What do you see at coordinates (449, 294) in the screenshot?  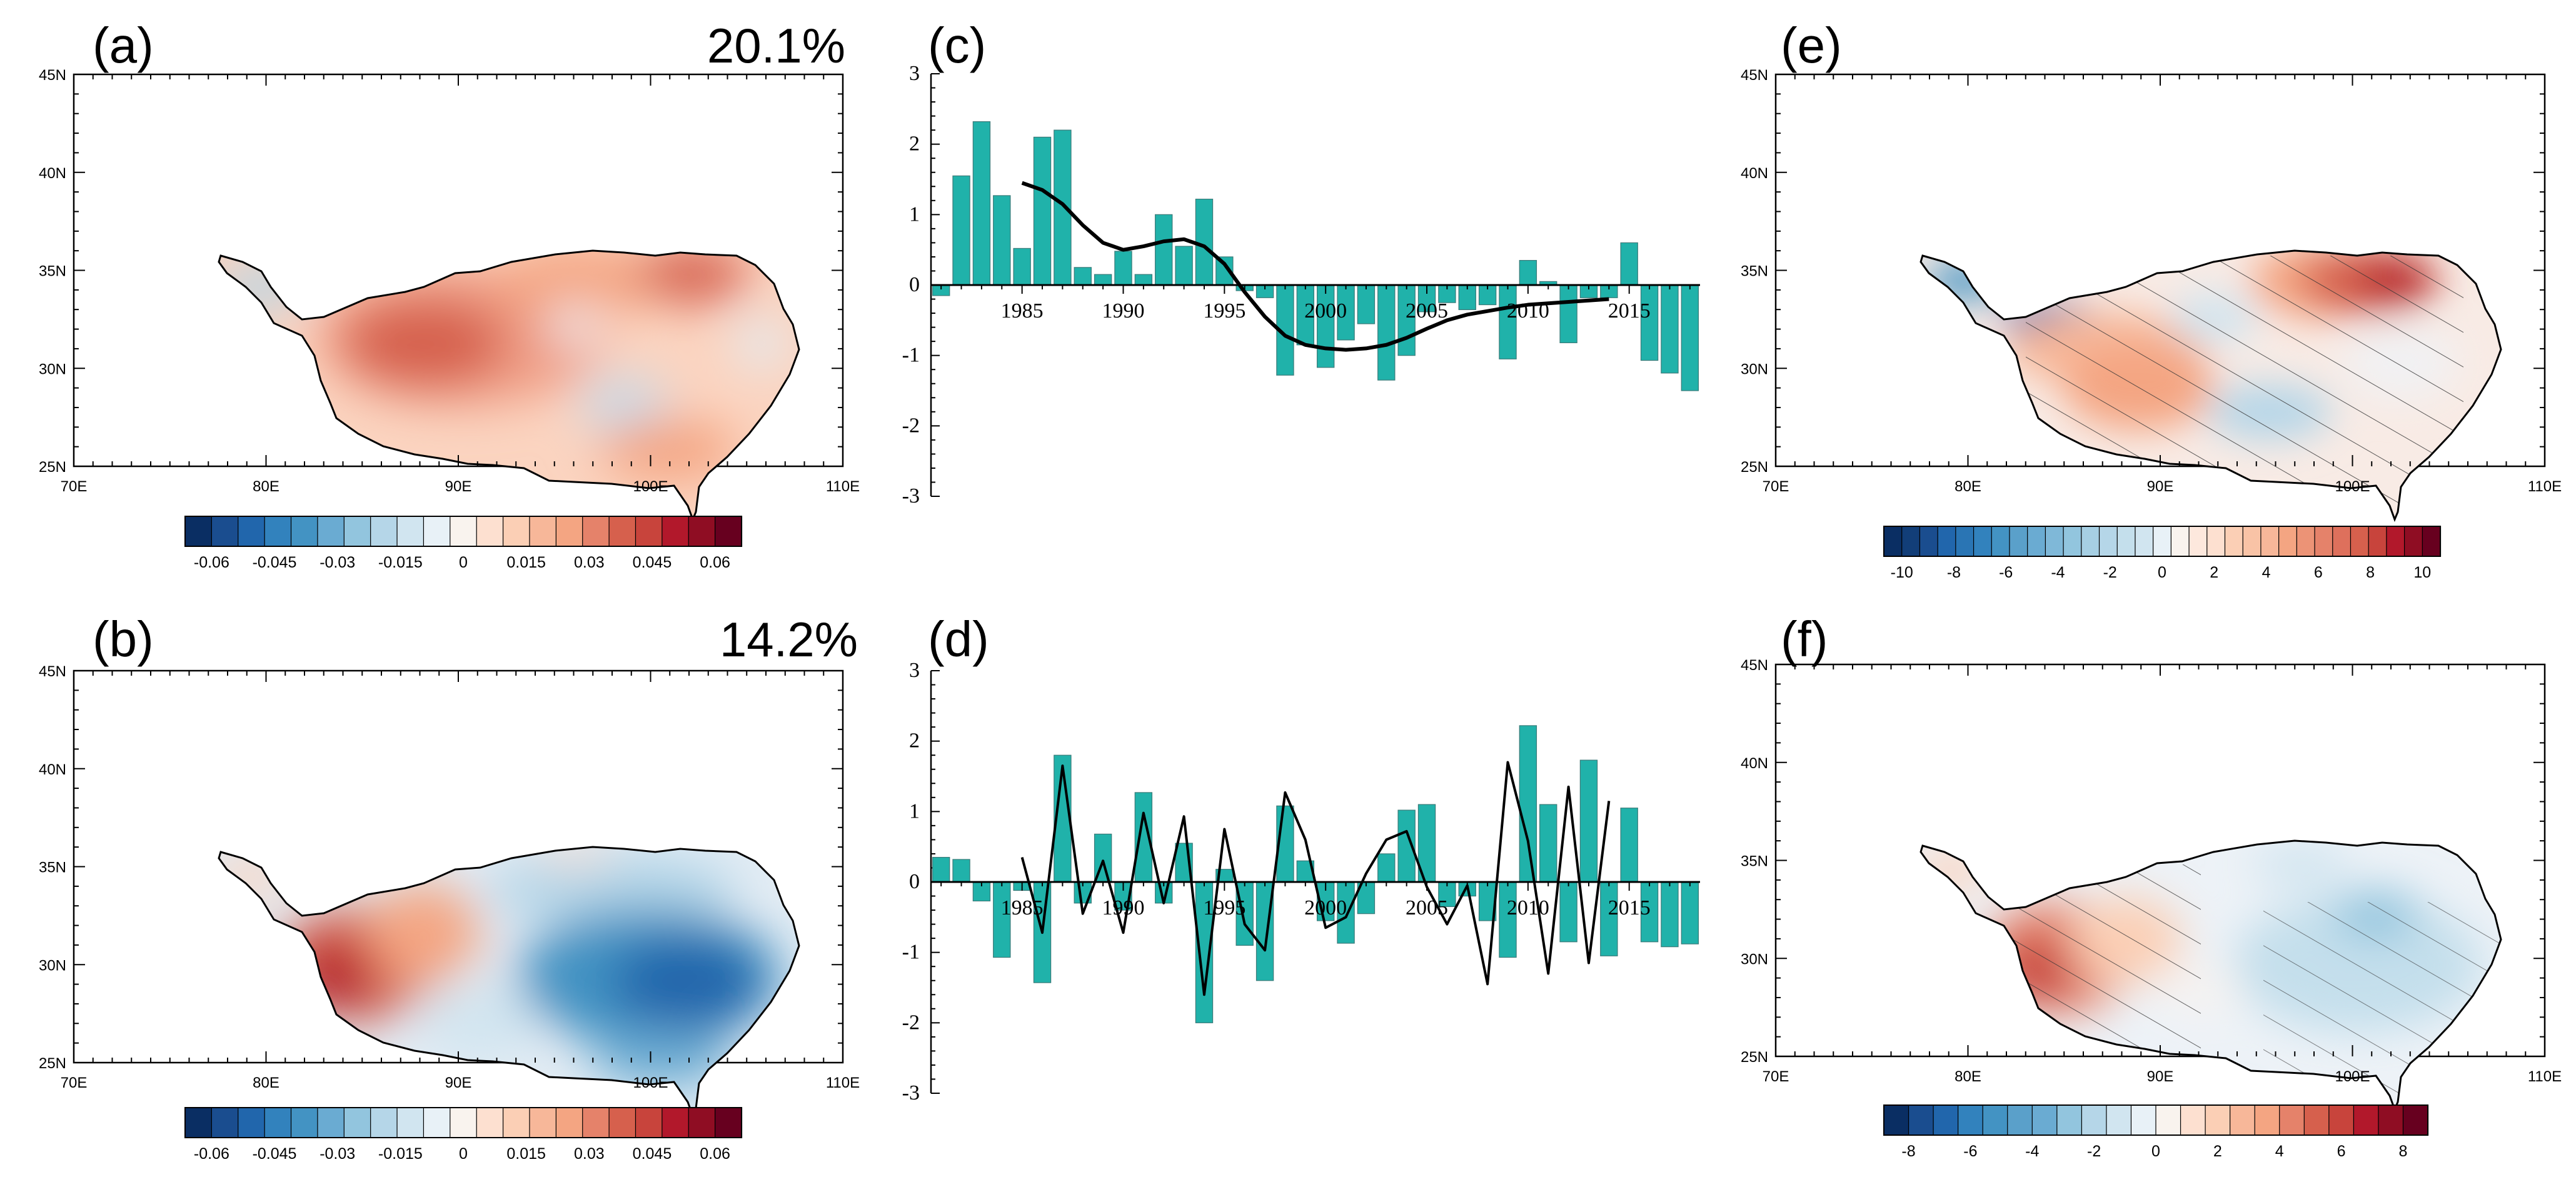 I see `map-panel-a: 70E 80E 90E 100E 110E 45N 40N 35N 30N 25N` at bounding box center [449, 294].